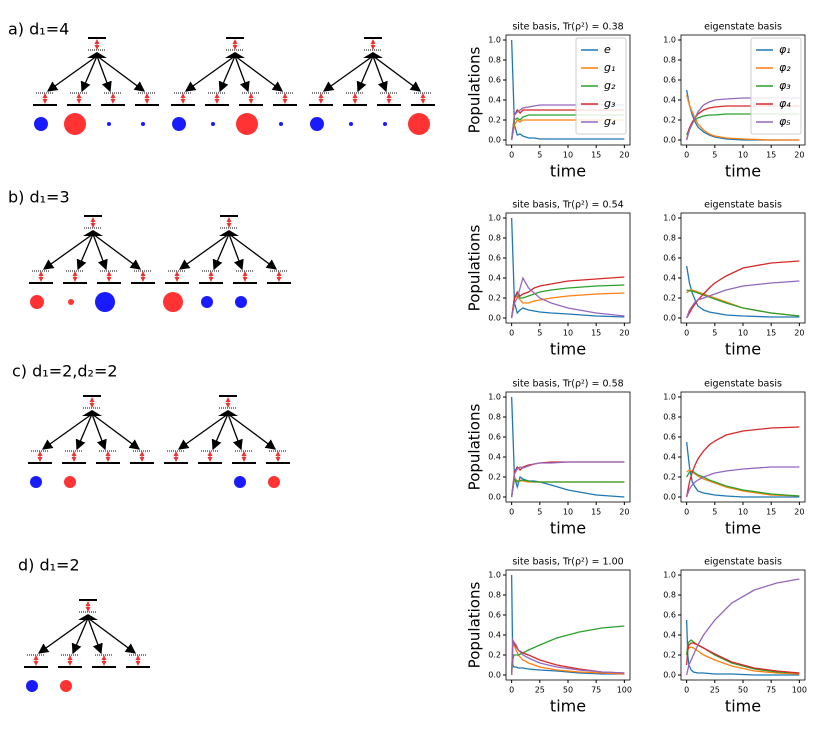 The image size is (830, 733). What do you see at coordinates (596, 333) in the screenshot?
I see `x-tick-label: 15` at bounding box center [596, 333].